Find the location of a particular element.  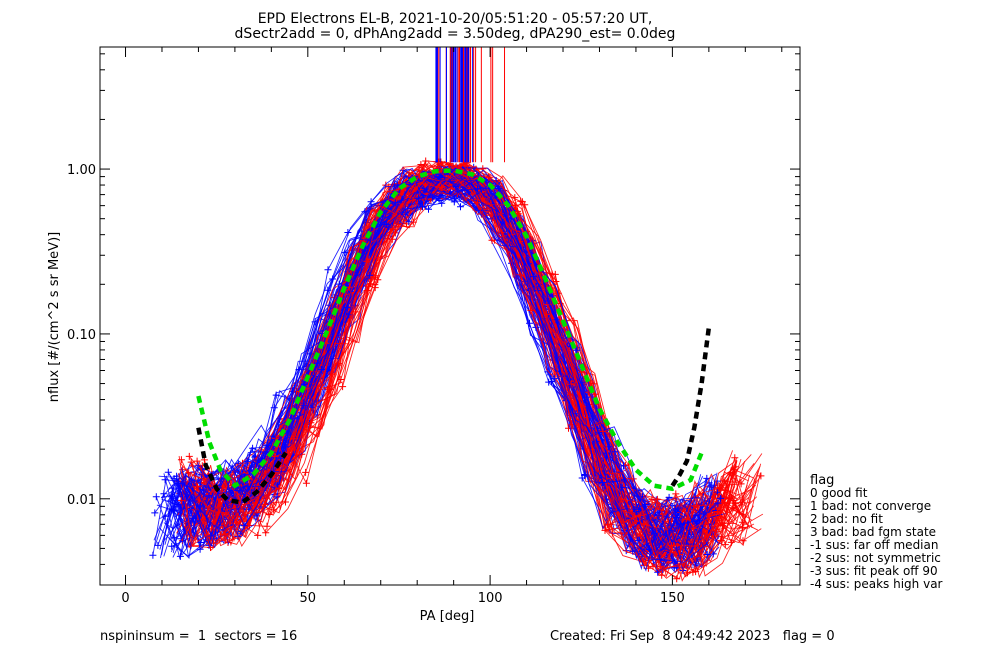

legend-item: -1 sus: far off median is located at coordinates (874, 545).